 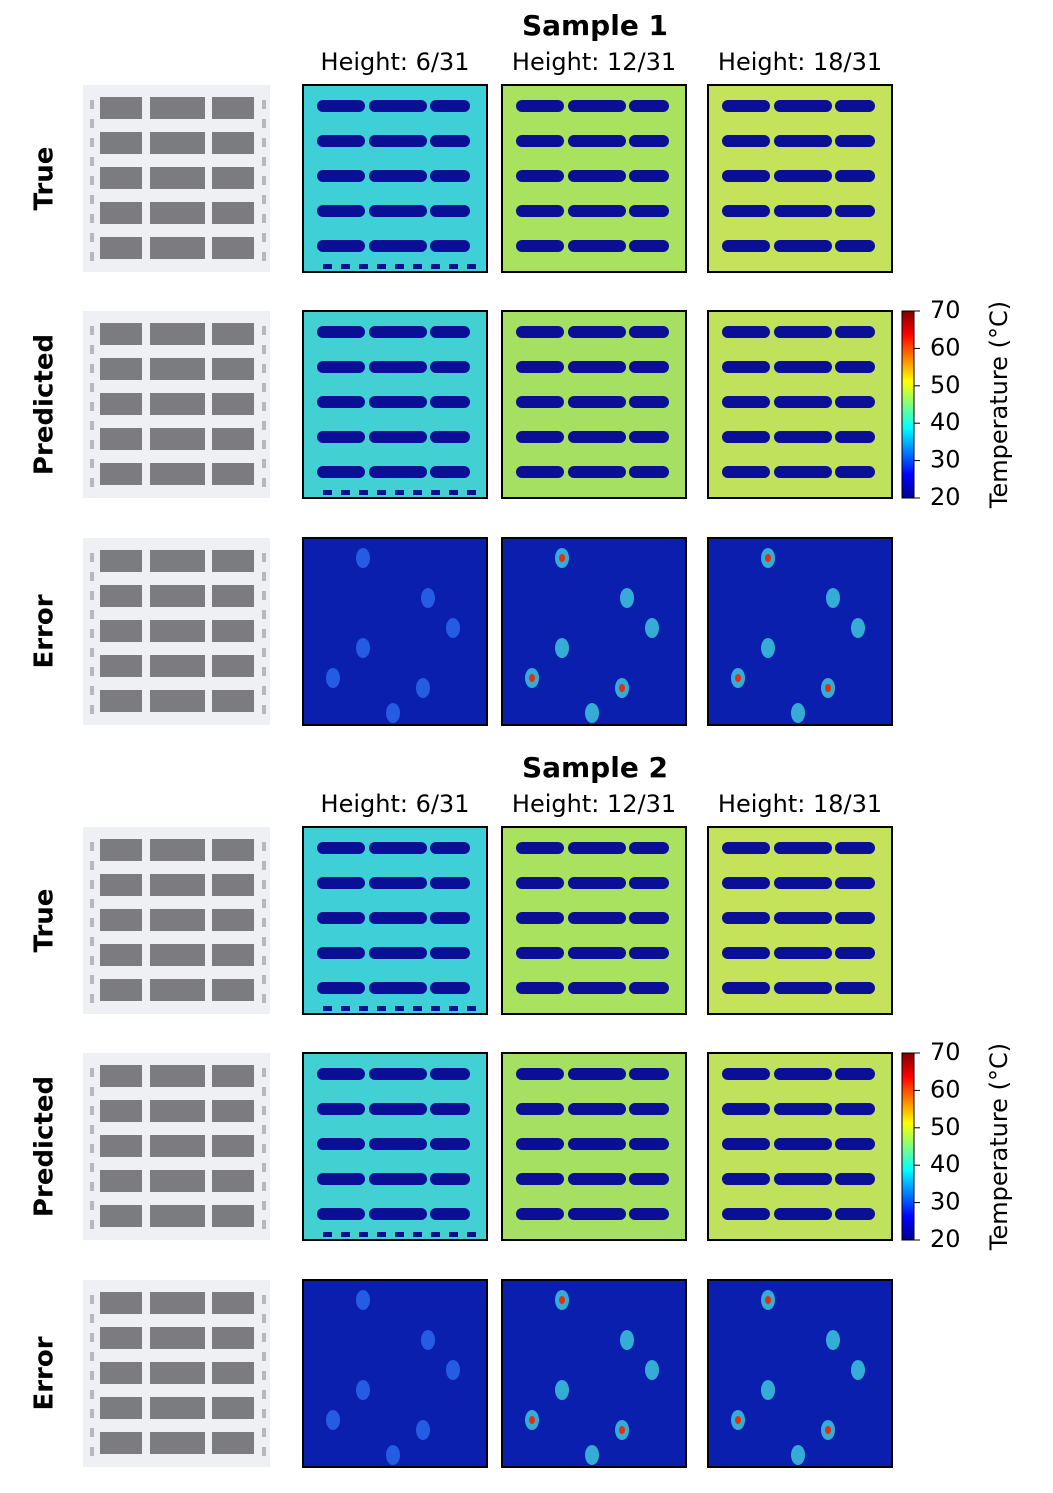 What do you see at coordinates (999, 1147) in the screenshot?
I see `colorbar-label: Temperature (°C)` at bounding box center [999, 1147].